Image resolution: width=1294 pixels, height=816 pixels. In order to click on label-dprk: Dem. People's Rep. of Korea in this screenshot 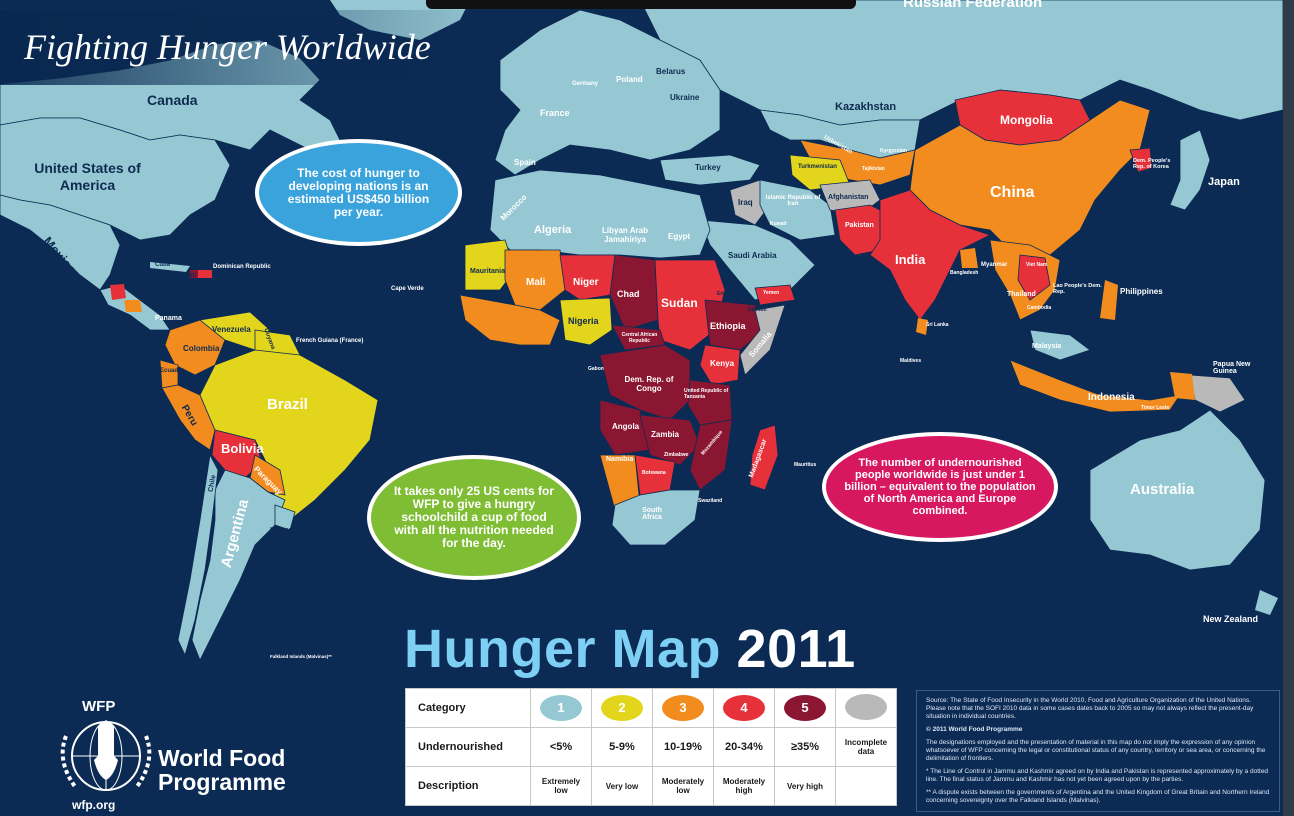, I will do `click(1152, 164)`.